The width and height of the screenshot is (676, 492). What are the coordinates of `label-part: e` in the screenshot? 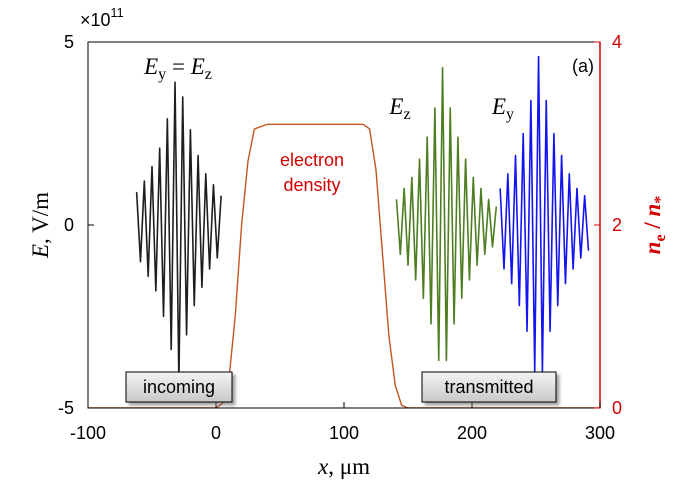 It's located at (660, 237).